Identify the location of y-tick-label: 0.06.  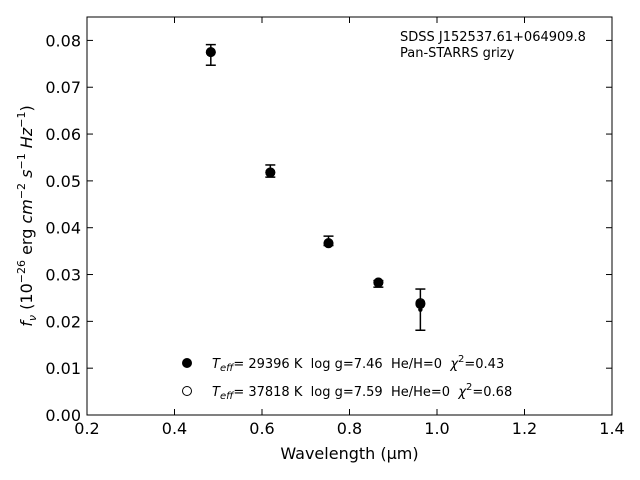
(63, 134).